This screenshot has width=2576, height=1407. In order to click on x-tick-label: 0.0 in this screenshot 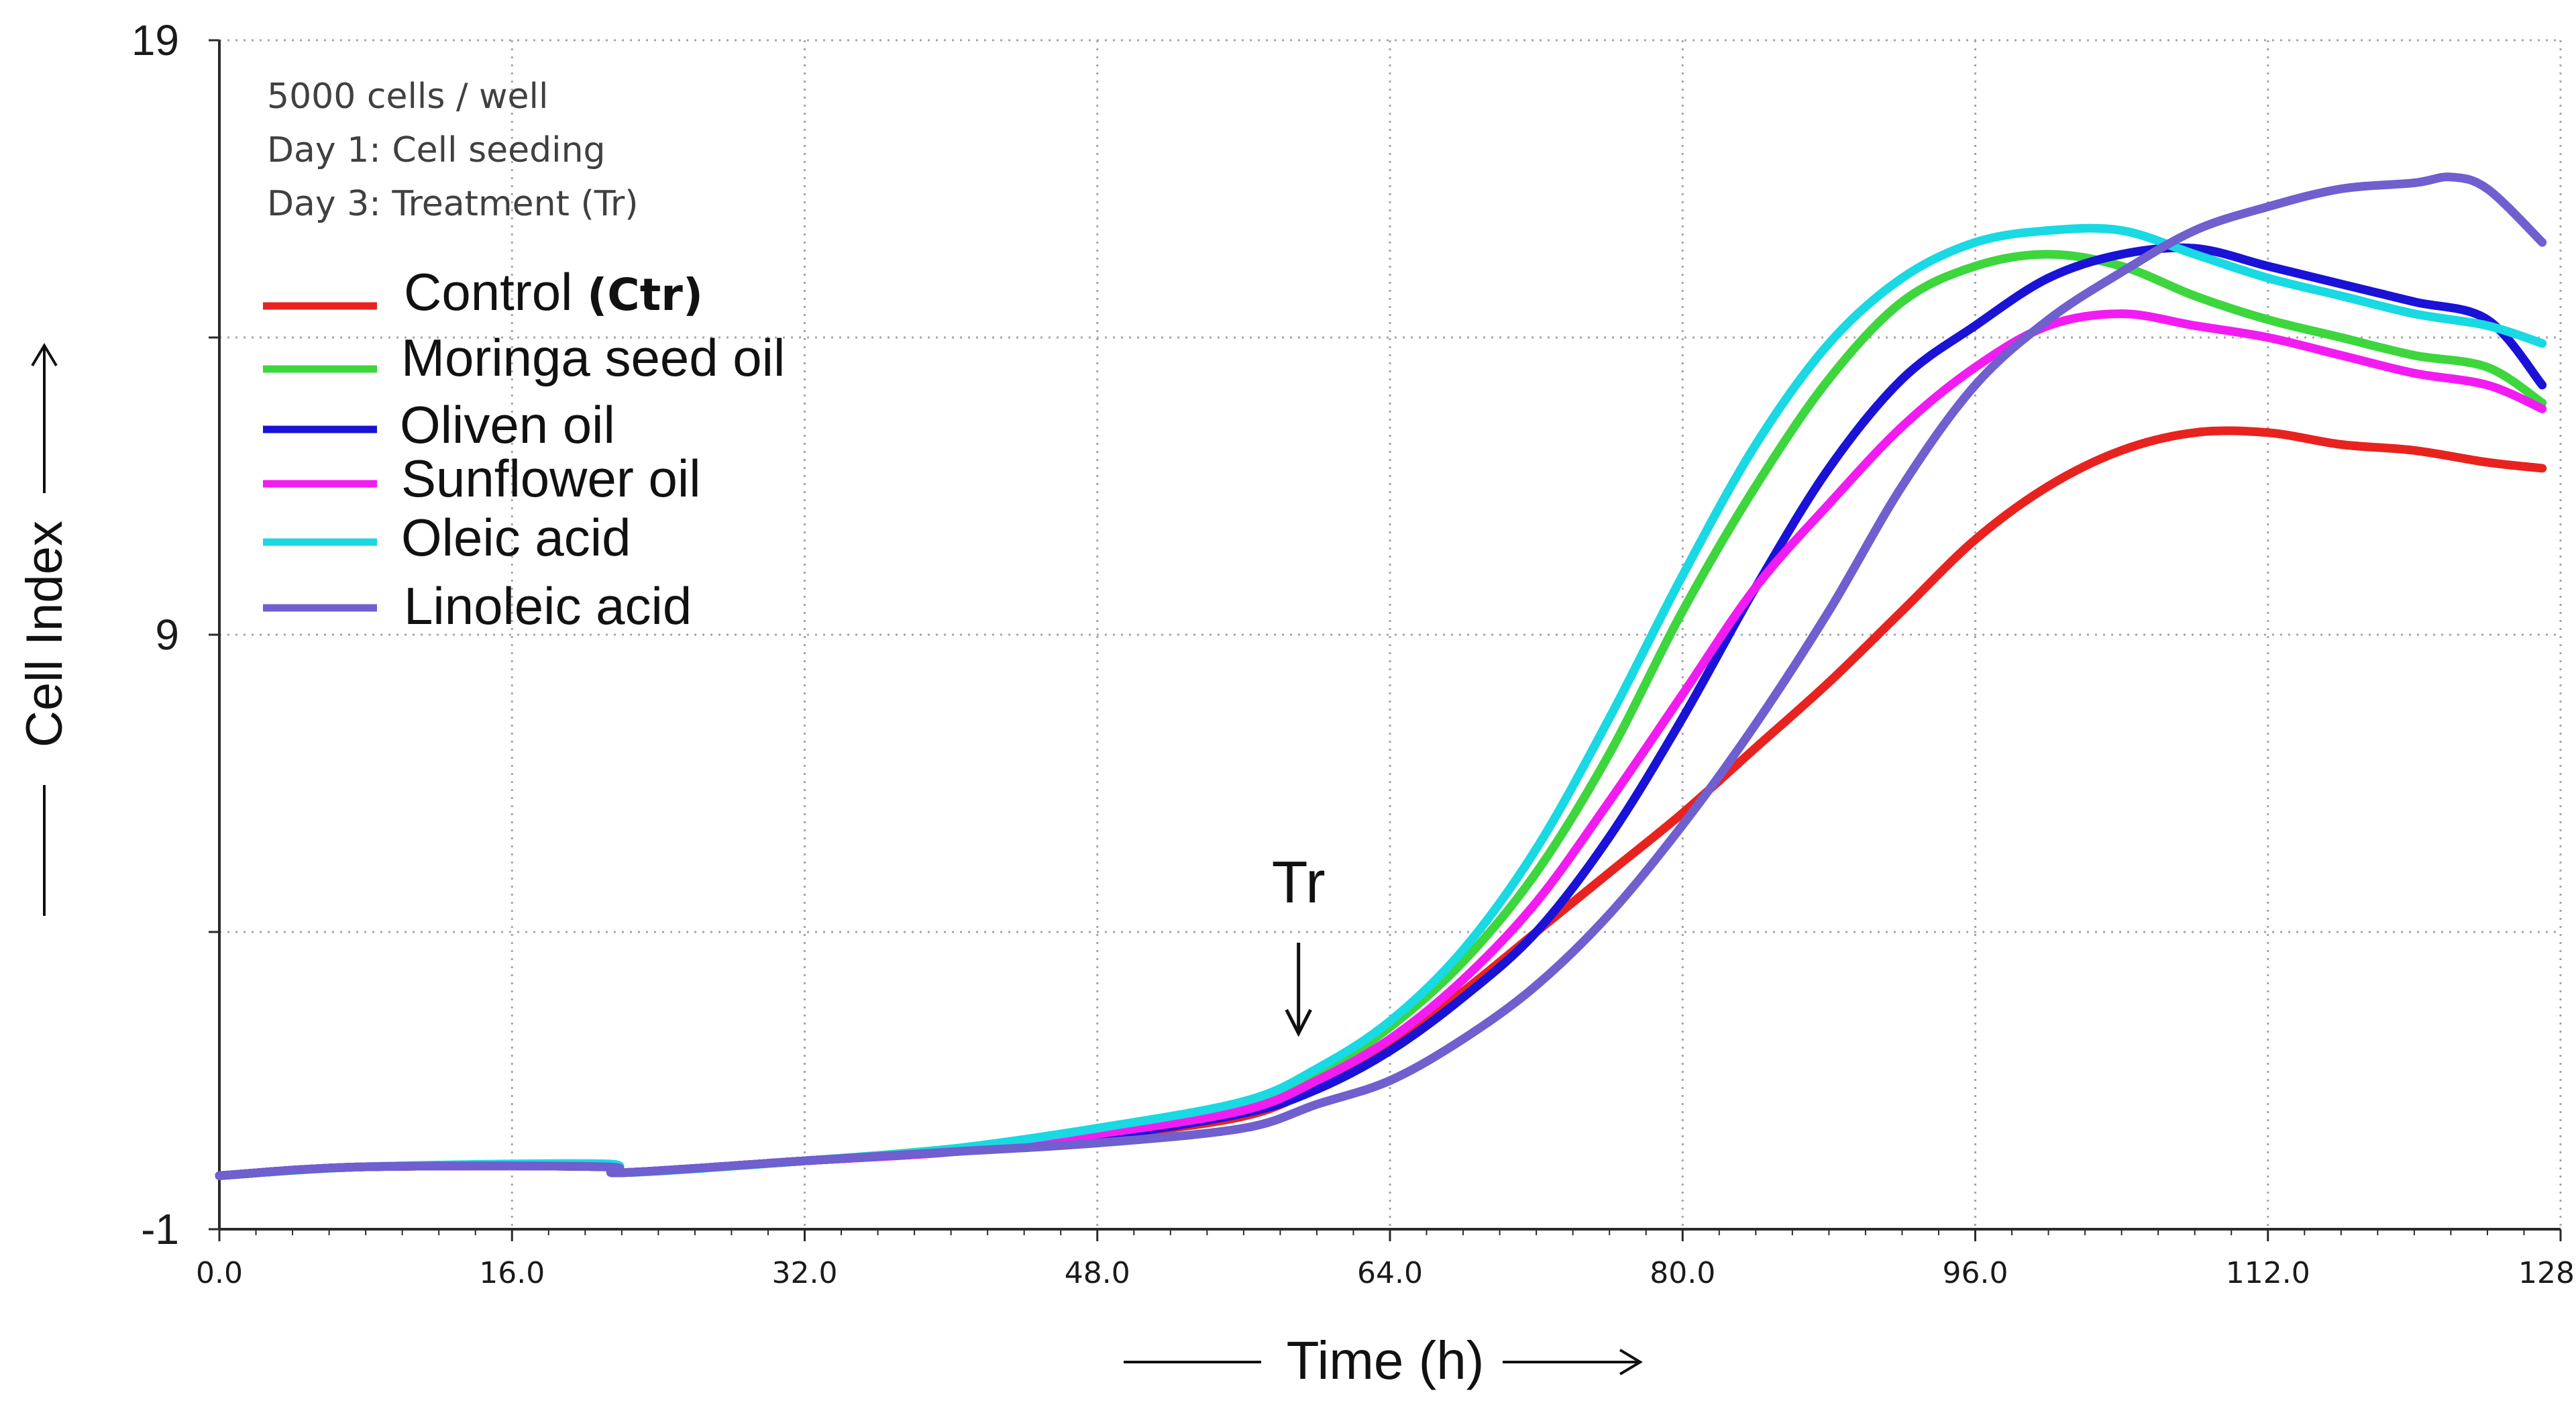, I will do `click(219, 1273)`.